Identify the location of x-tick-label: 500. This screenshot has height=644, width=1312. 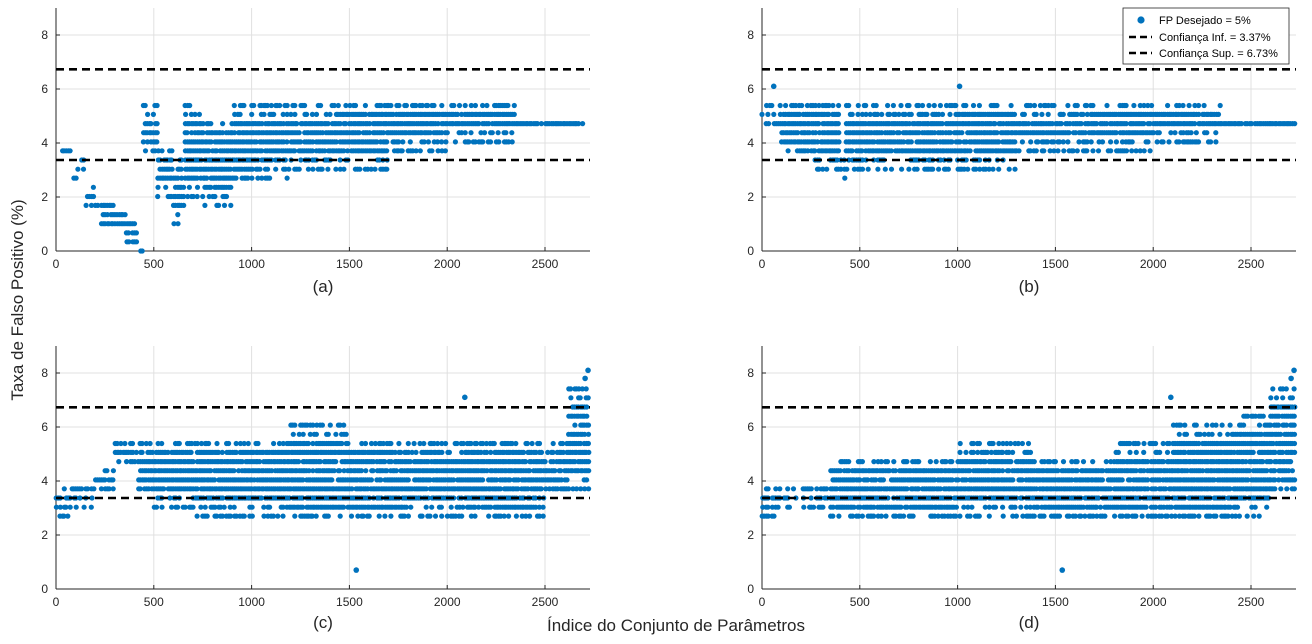
(154, 264).